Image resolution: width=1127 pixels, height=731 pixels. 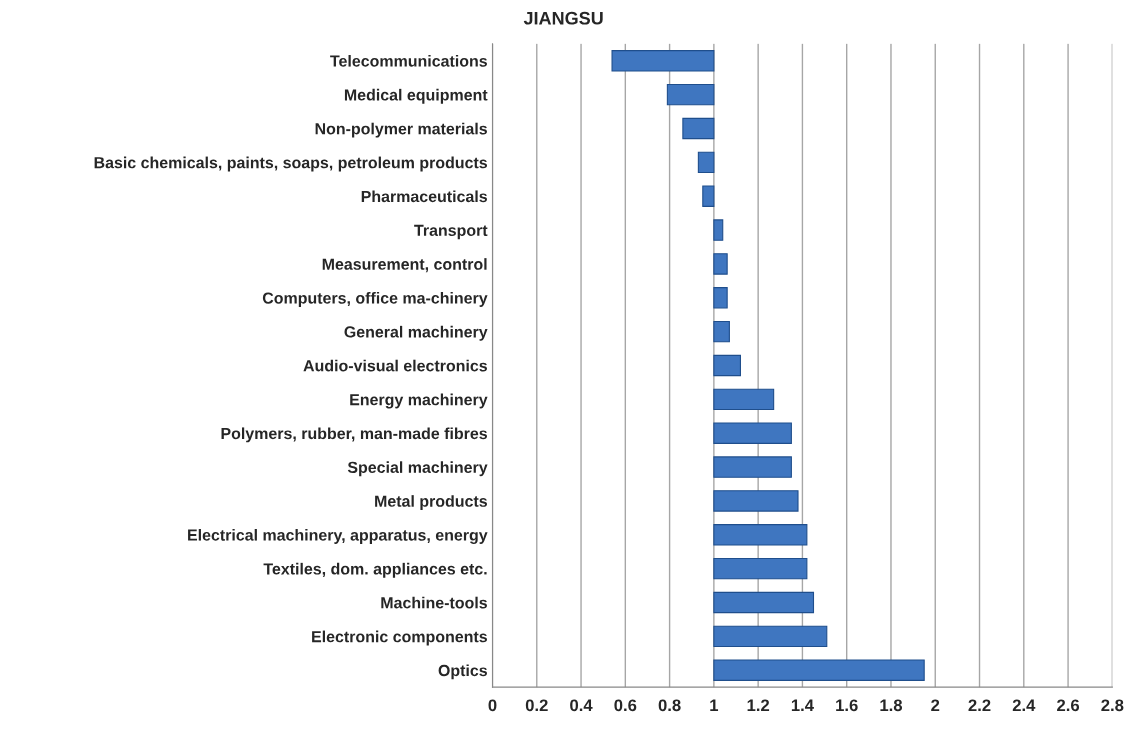 I want to click on x-tick-label: 1, so click(x=714, y=705).